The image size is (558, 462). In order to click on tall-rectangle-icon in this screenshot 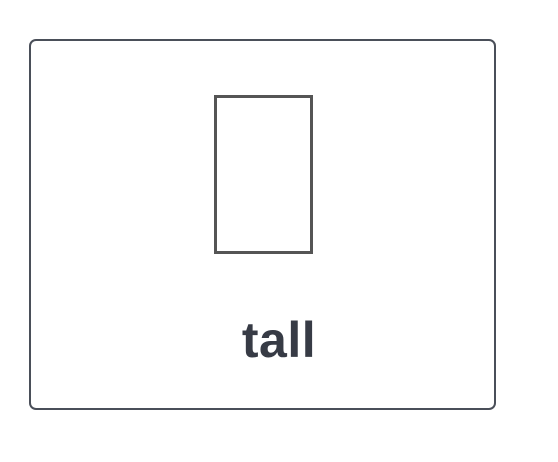, I will do `click(263, 174)`.